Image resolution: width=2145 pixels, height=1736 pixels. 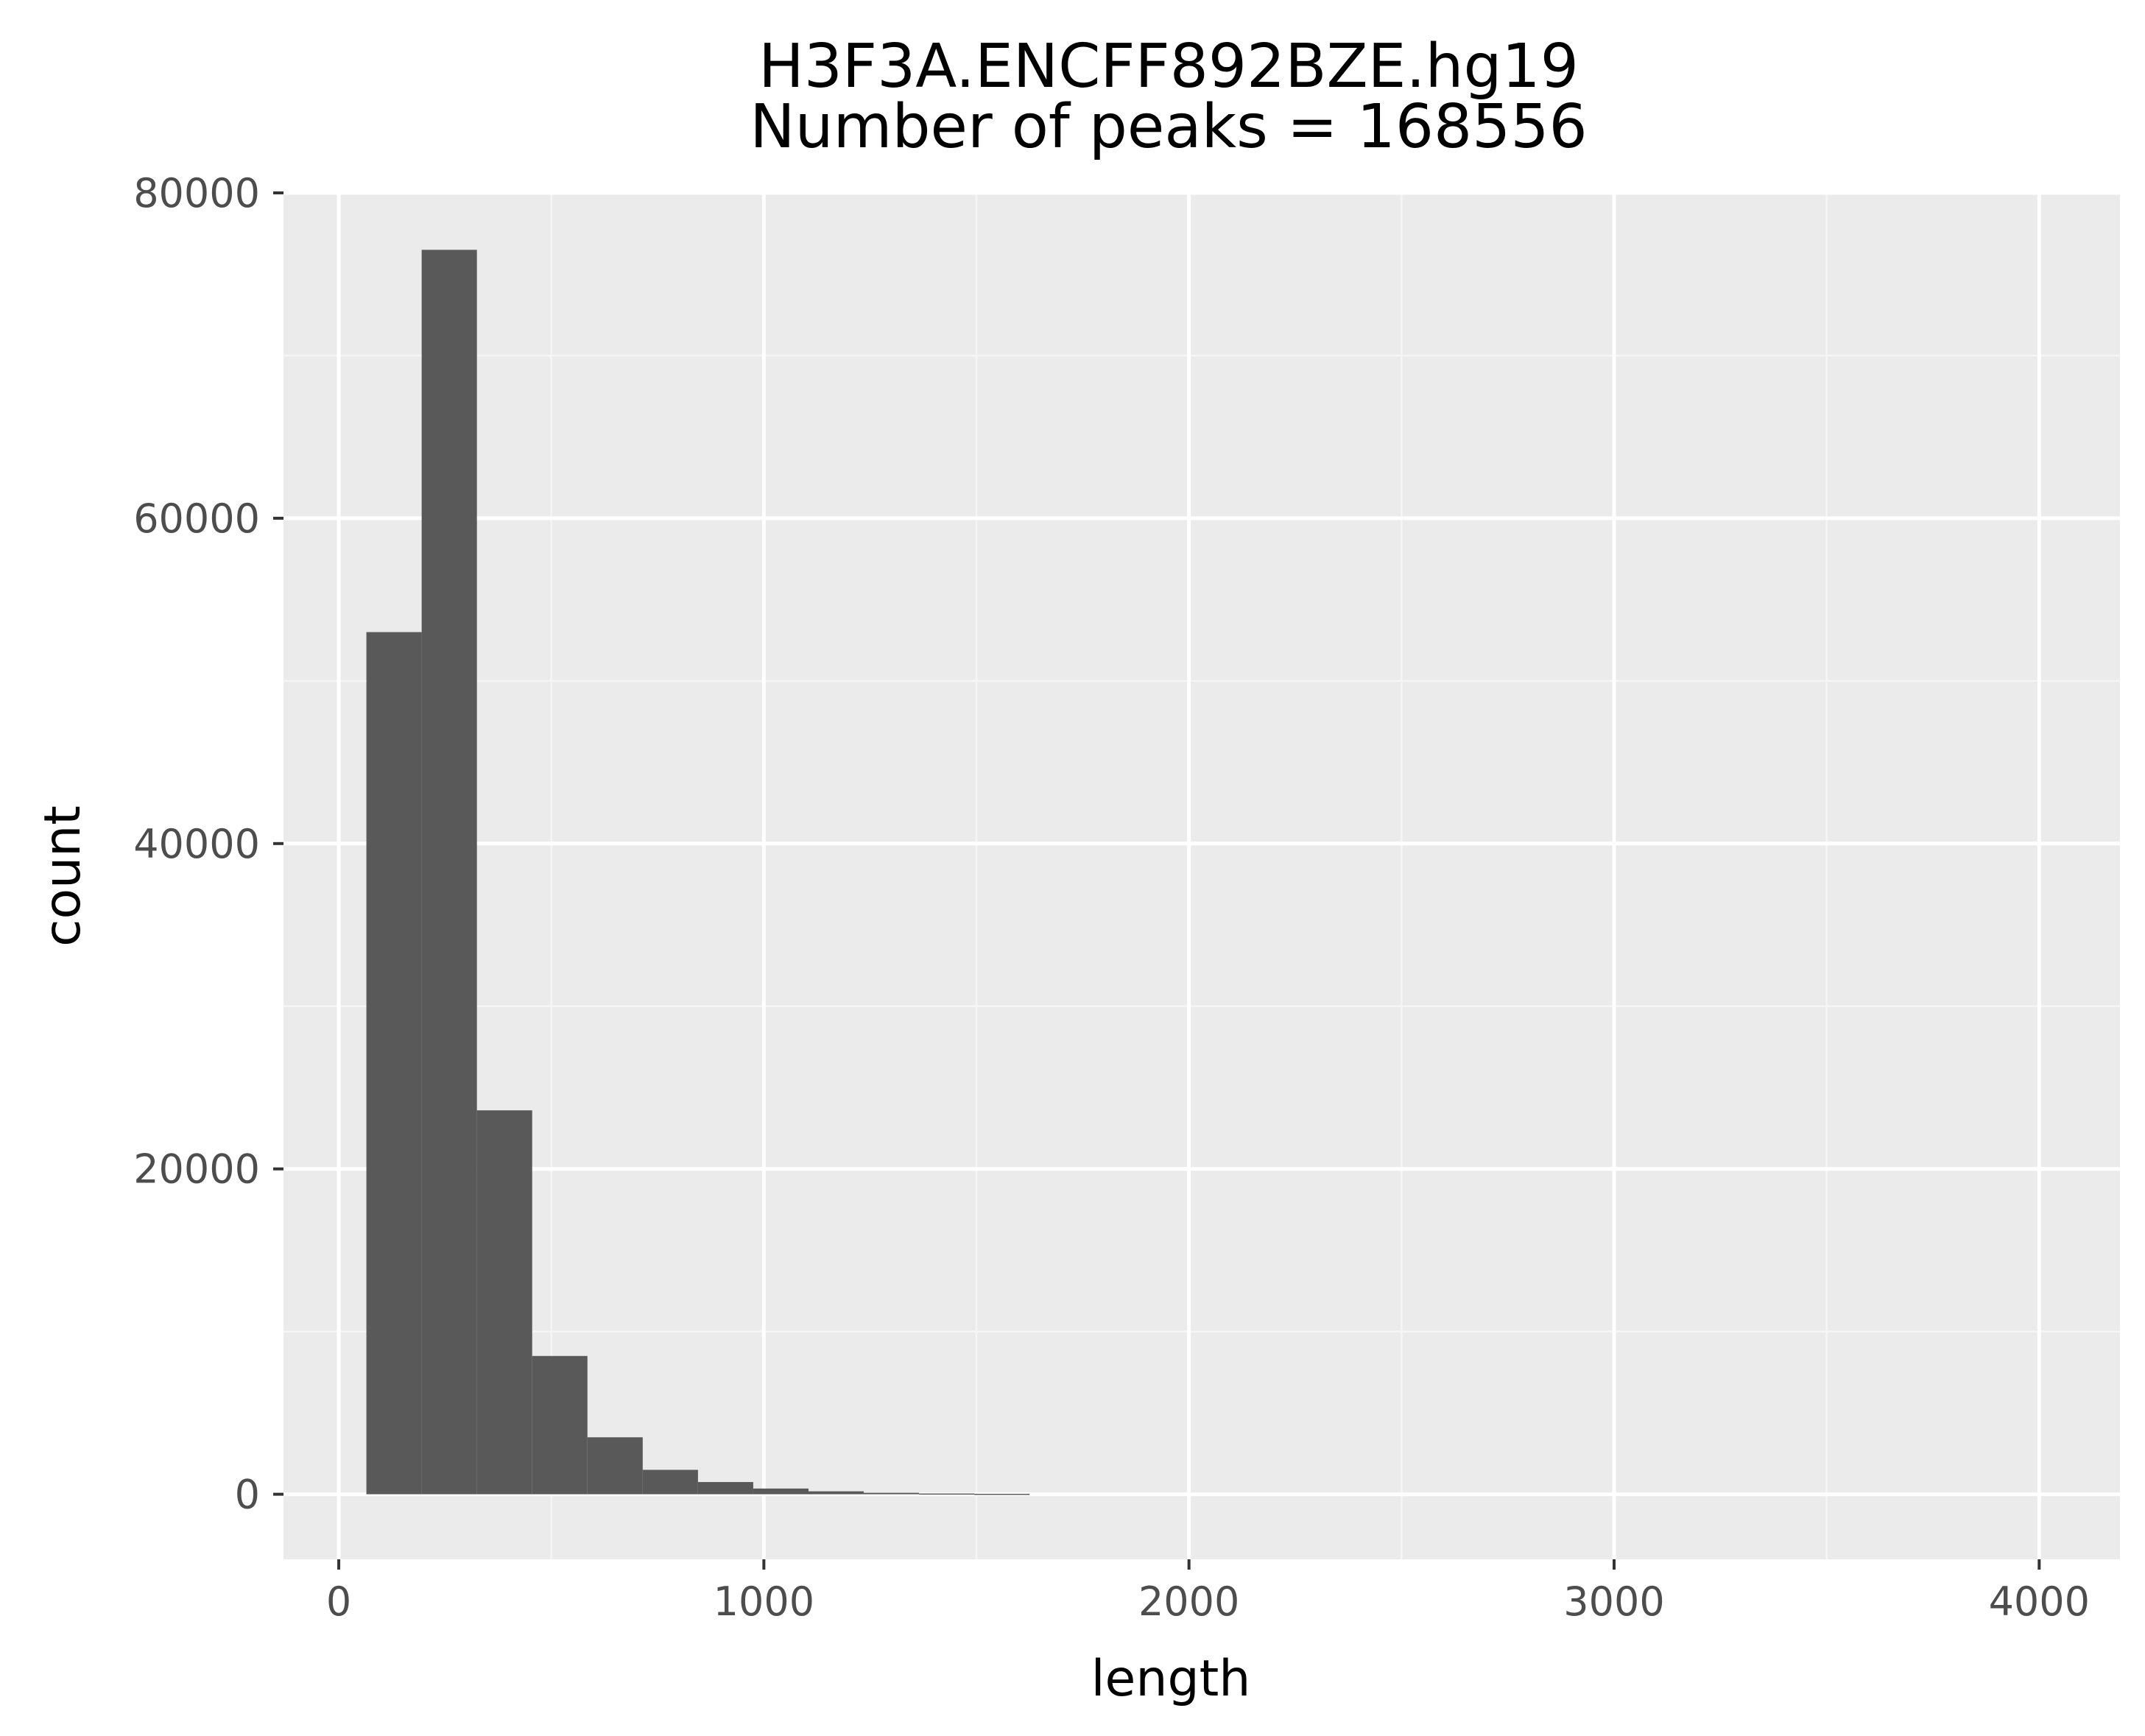 I want to click on y-axis: 0 20000 40000 60000 80000, so click(x=208, y=844).